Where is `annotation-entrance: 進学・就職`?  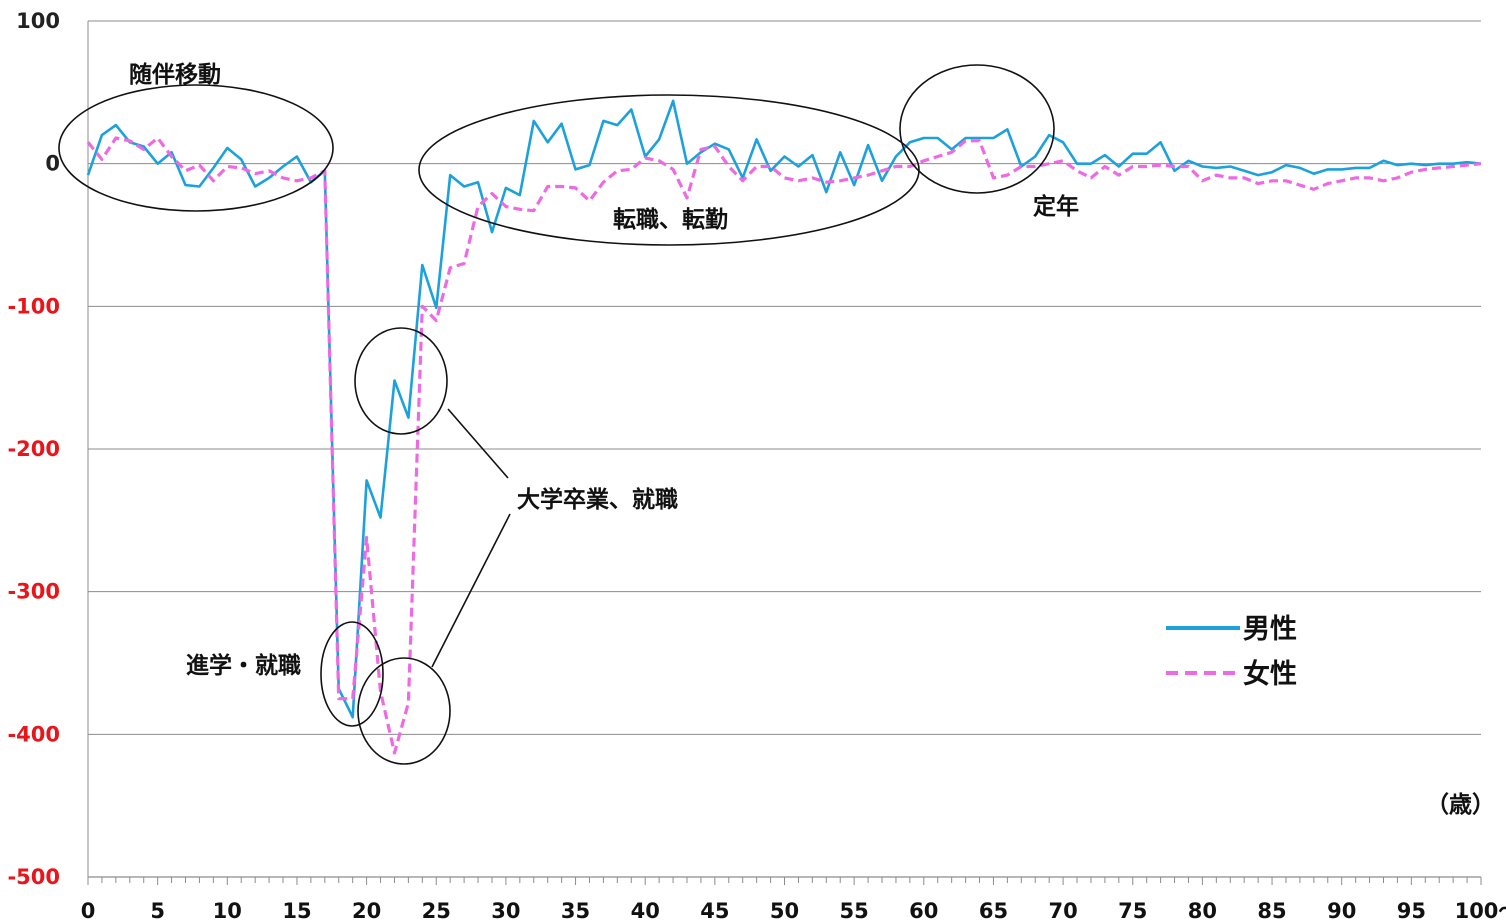 annotation-entrance: 進学・就職 is located at coordinates (243, 665).